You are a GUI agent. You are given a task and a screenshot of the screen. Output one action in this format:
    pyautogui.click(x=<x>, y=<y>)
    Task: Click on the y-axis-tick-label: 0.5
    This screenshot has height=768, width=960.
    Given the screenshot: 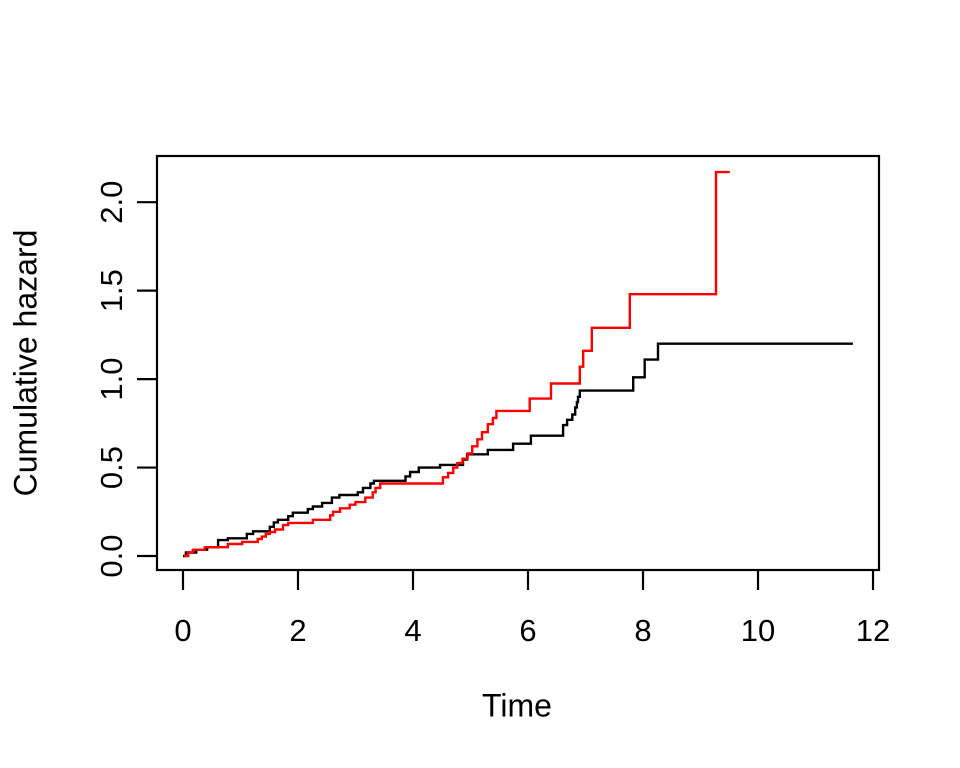 What is the action you would take?
    pyautogui.click(x=111, y=467)
    